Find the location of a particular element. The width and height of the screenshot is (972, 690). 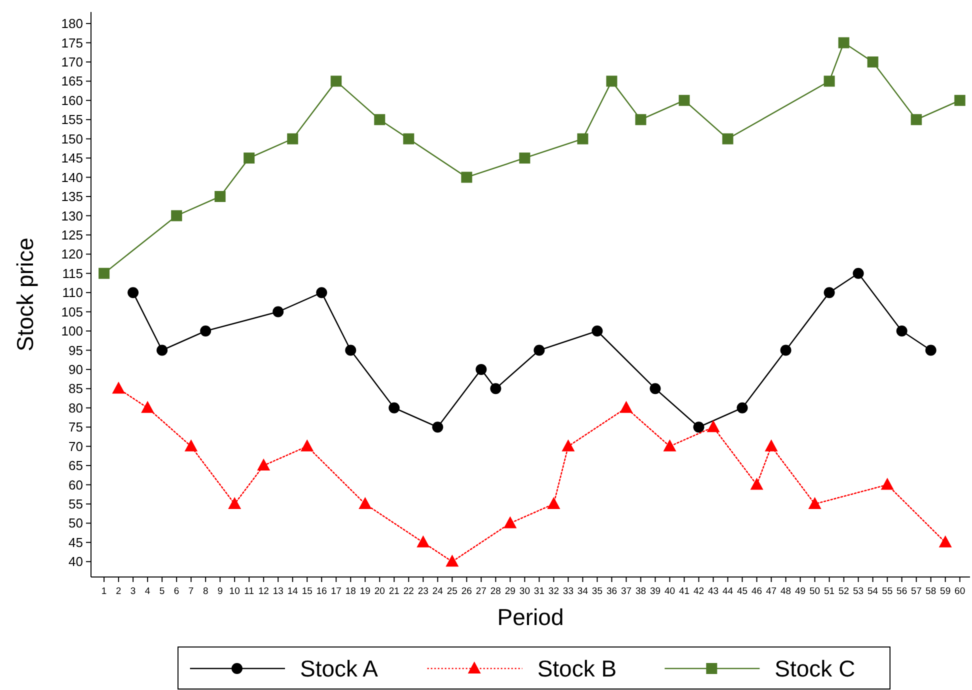

y-tick-label: 50 is located at coordinates (75, 523).